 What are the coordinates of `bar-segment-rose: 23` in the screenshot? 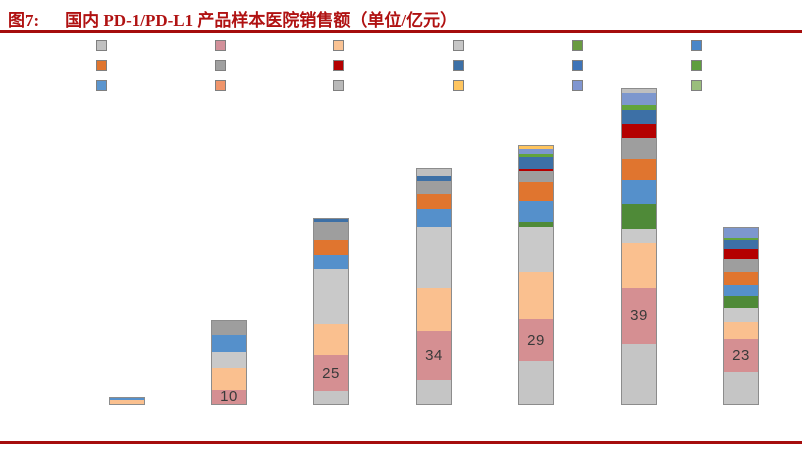 It's located at (741, 356).